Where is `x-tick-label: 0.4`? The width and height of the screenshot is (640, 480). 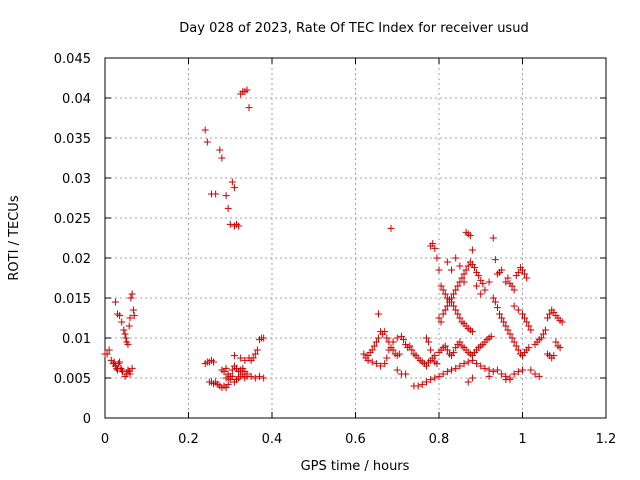 x-tick-label: 0.4 is located at coordinates (272, 439).